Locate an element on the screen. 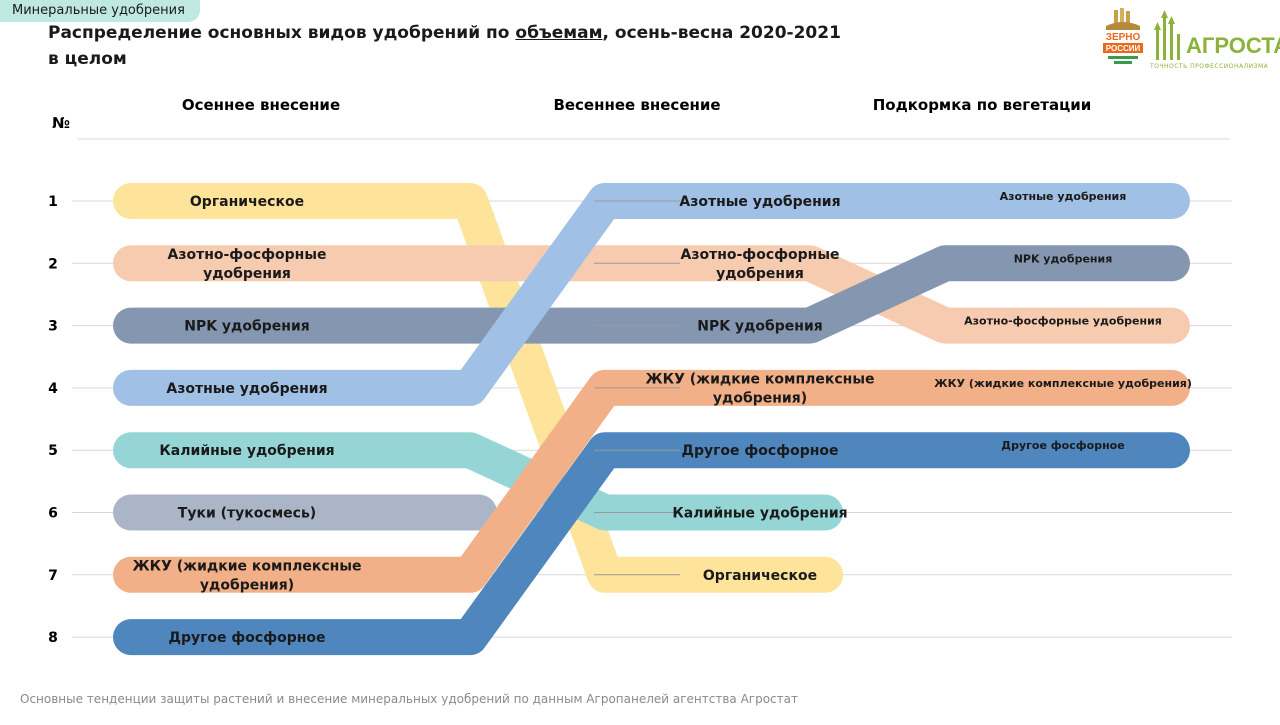 Image resolution: width=1280 pixels, height=725 pixels. rank-number: 5 is located at coordinates (53, 451).